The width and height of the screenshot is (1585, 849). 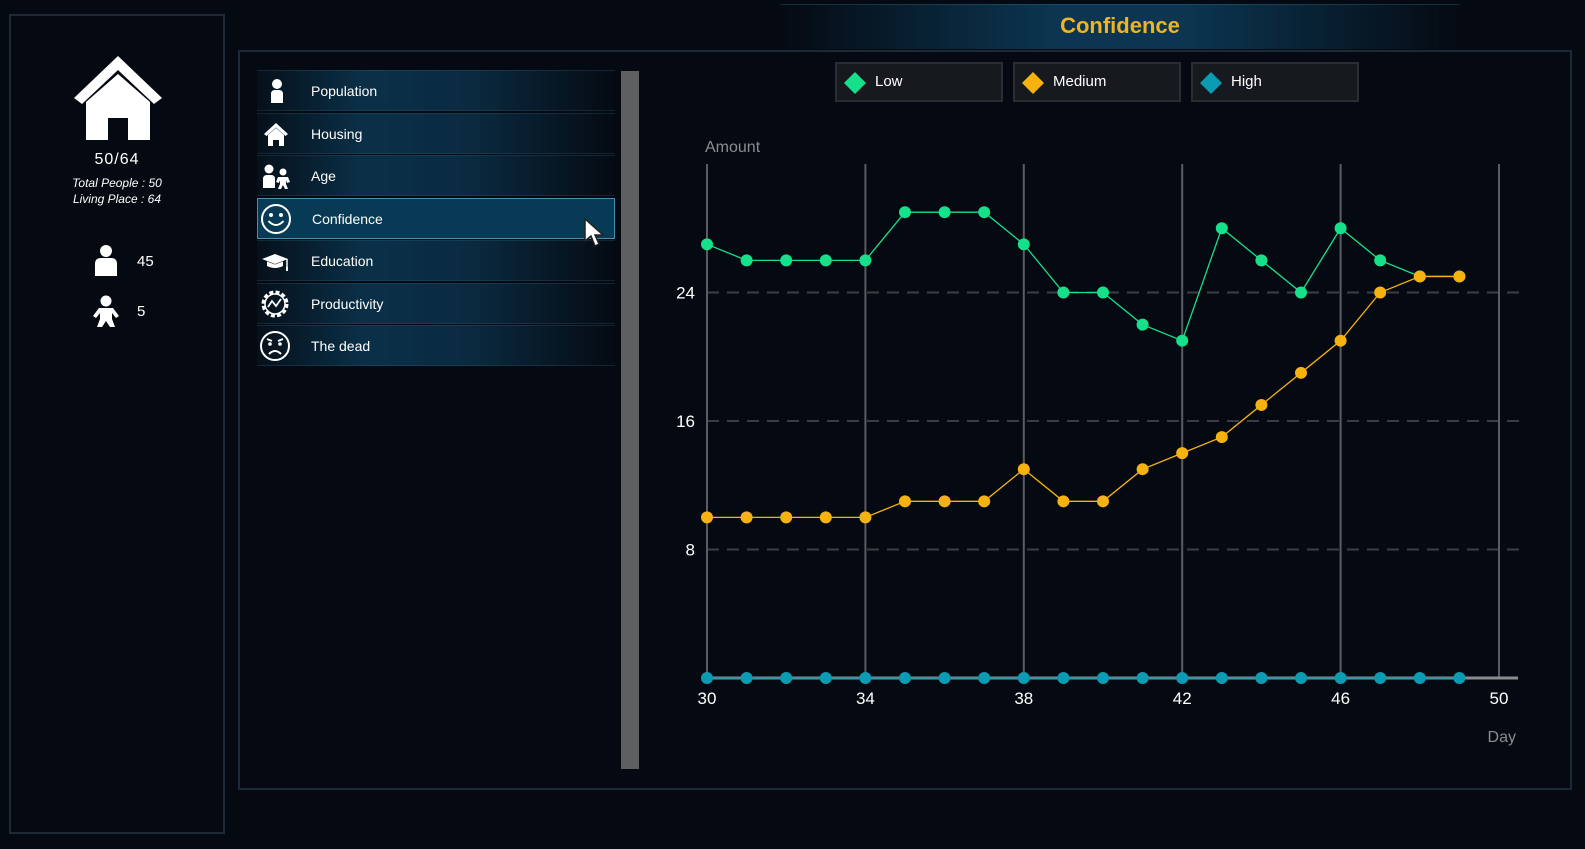 I want to click on legend-medium-button: Medium, so click(x=1097, y=82).